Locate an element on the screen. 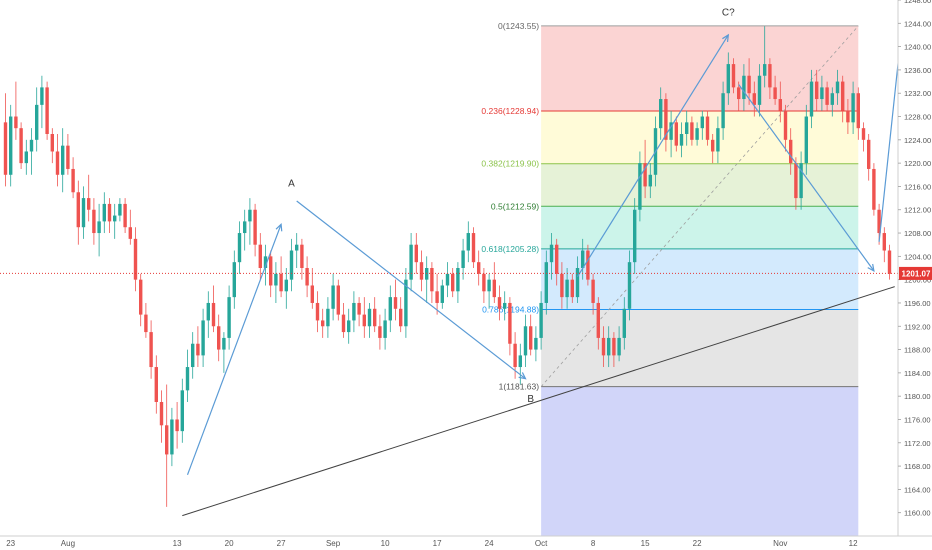  time-axis-background is located at coordinates (466, 543).